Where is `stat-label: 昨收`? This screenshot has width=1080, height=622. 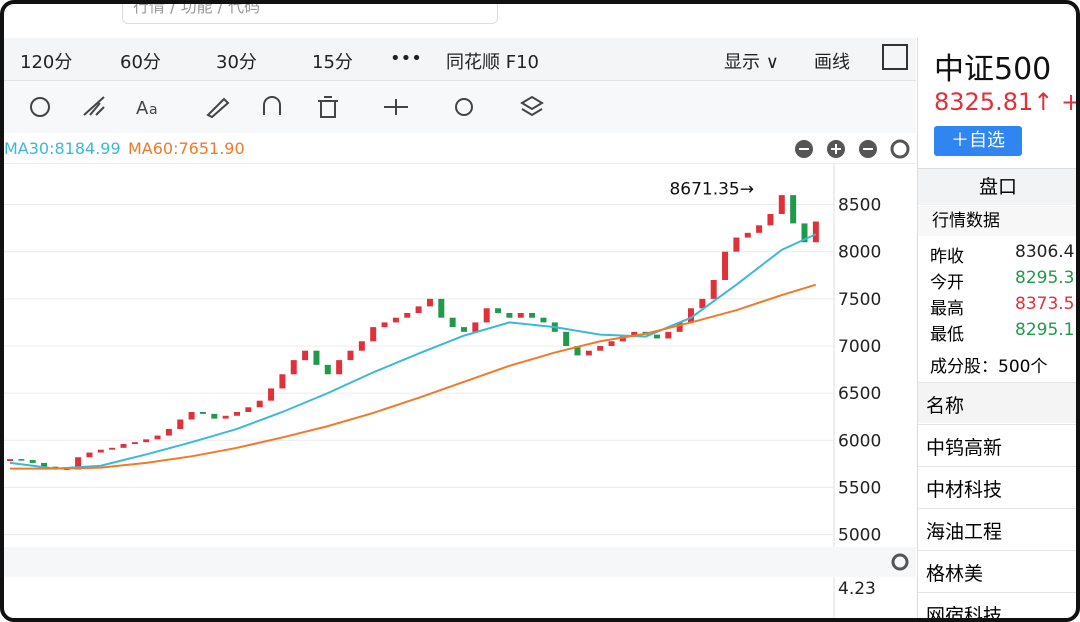 stat-label: 昨收 is located at coordinates (947, 257).